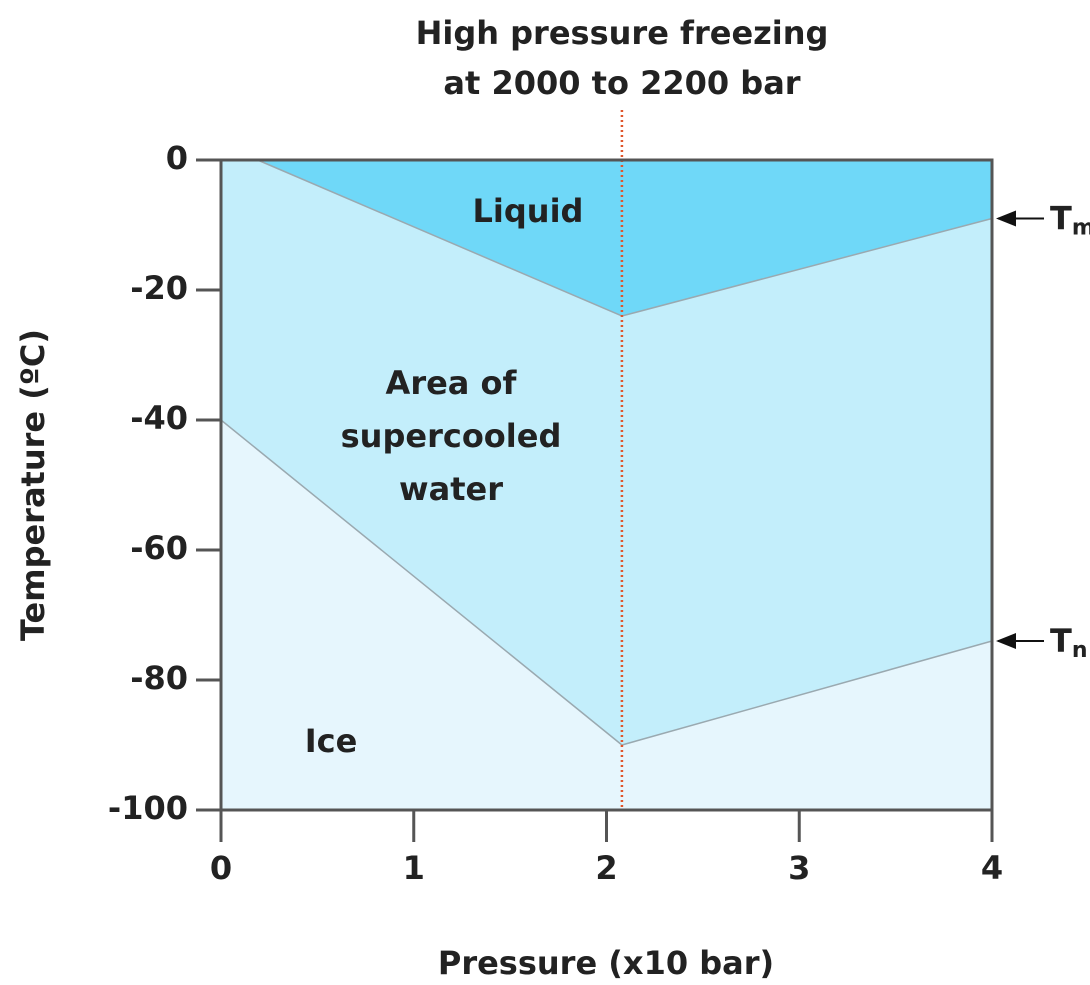 This screenshot has width=1090, height=985. I want to click on x-tick-label: 4, so click(992, 868).